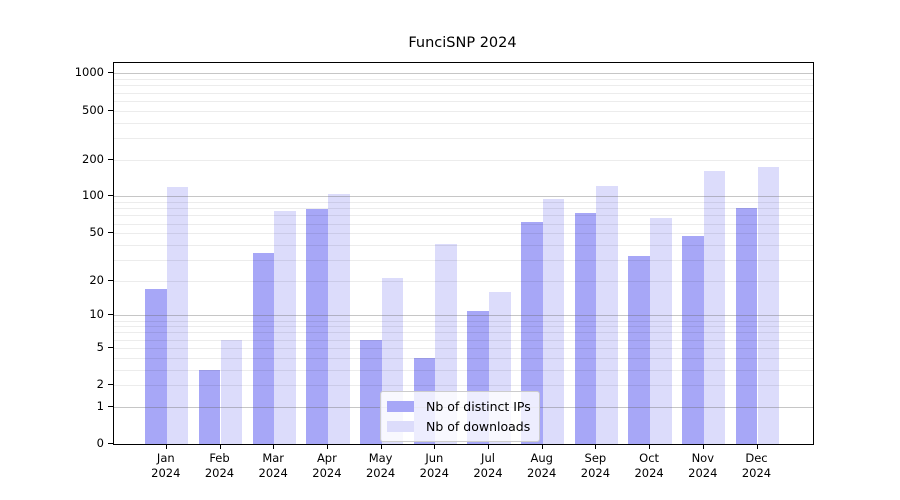 The height and width of the screenshot is (500, 900). Describe the element at coordinates (478, 406) in the screenshot. I see `legend-label-distinct-ips: Nb of distinct IPs` at that location.